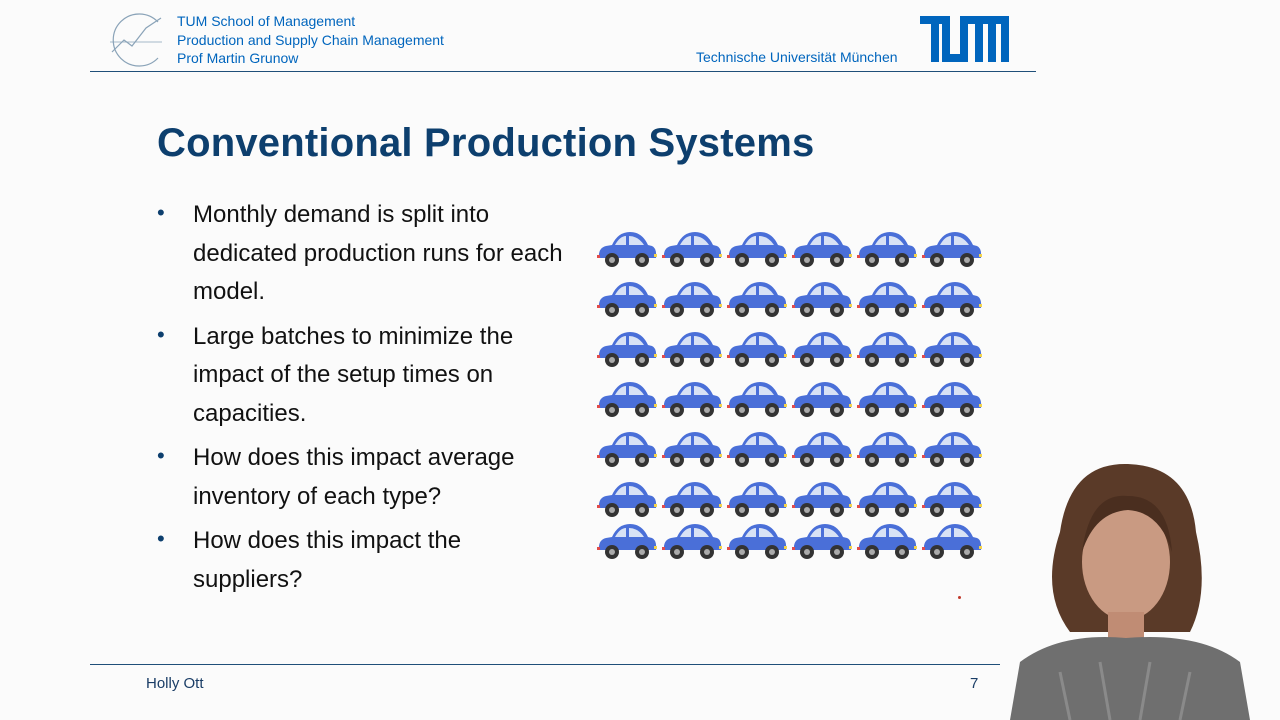 Image resolution: width=1280 pixels, height=720 pixels. I want to click on bullet-text: How does this impact the suppliers?, so click(327, 560).